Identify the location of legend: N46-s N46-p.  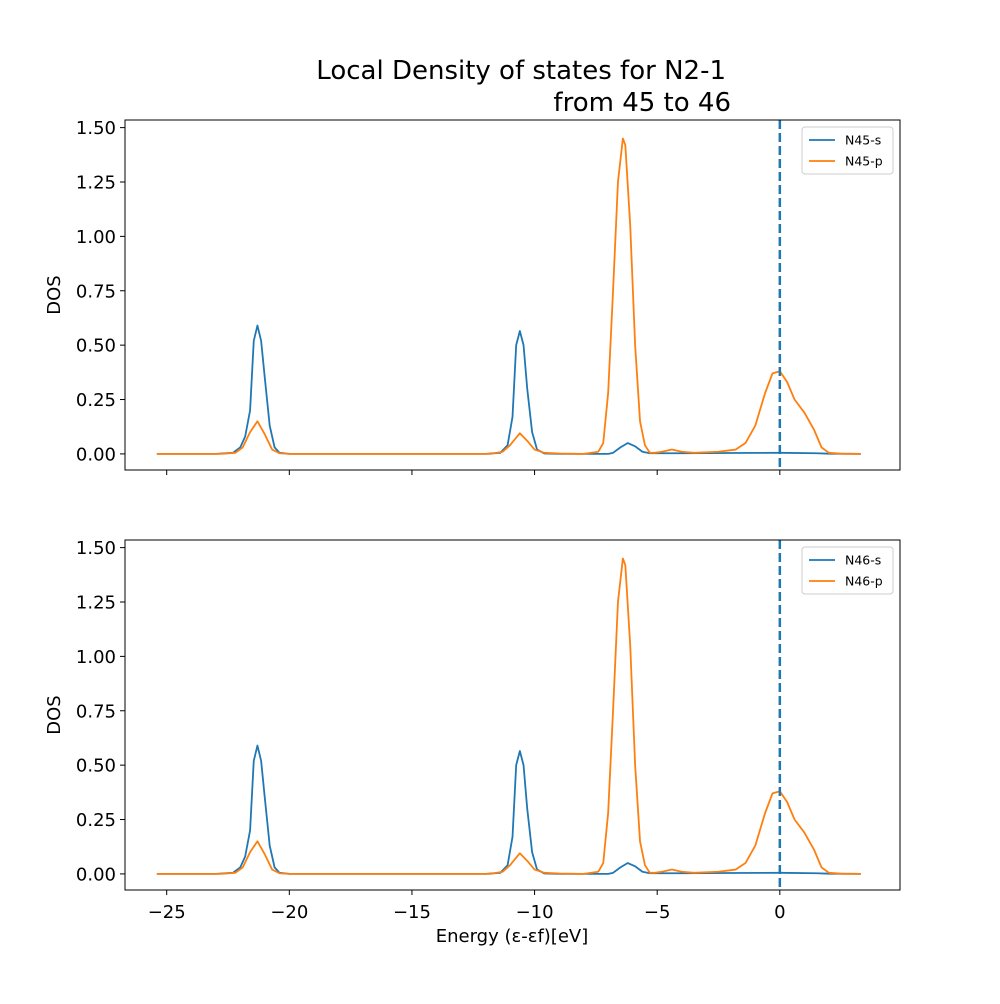
(847, 570).